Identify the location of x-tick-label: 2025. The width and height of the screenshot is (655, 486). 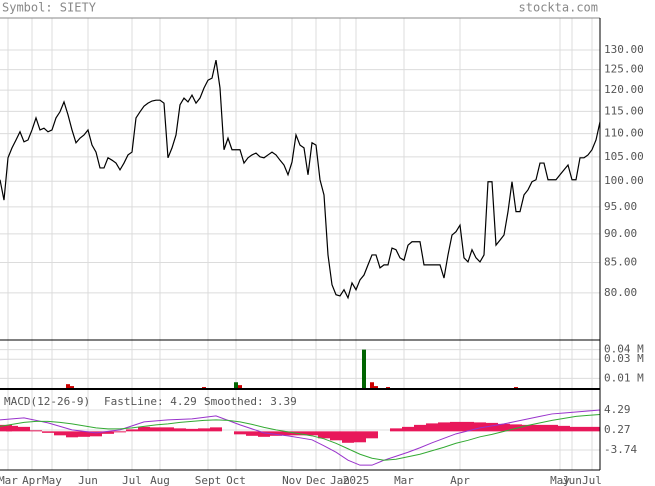
(356, 480).